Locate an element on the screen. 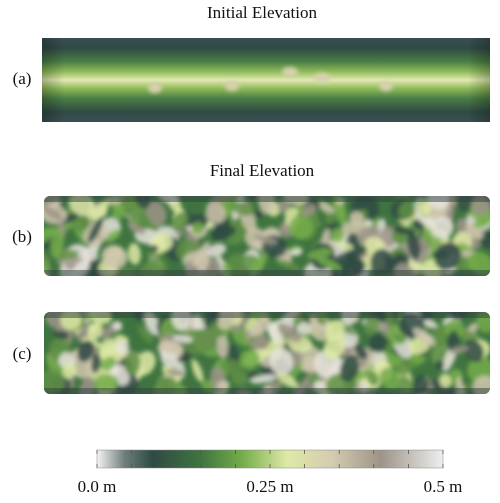 The width and height of the screenshot is (500, 503). elevation-final-c is located at coordinates (267, 353).